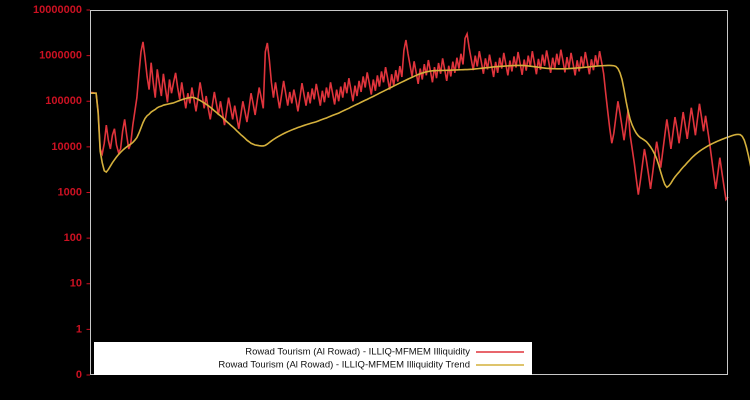 This screenshot has width=750, height=400. I want to click on y-axis-tick-label: 0, so click(79, 375).